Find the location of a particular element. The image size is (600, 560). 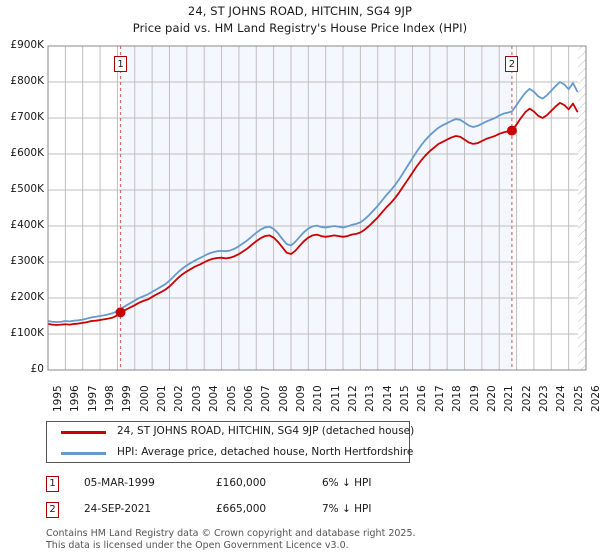

transaction-price: £665,000 is located at coordinates (241, 509).